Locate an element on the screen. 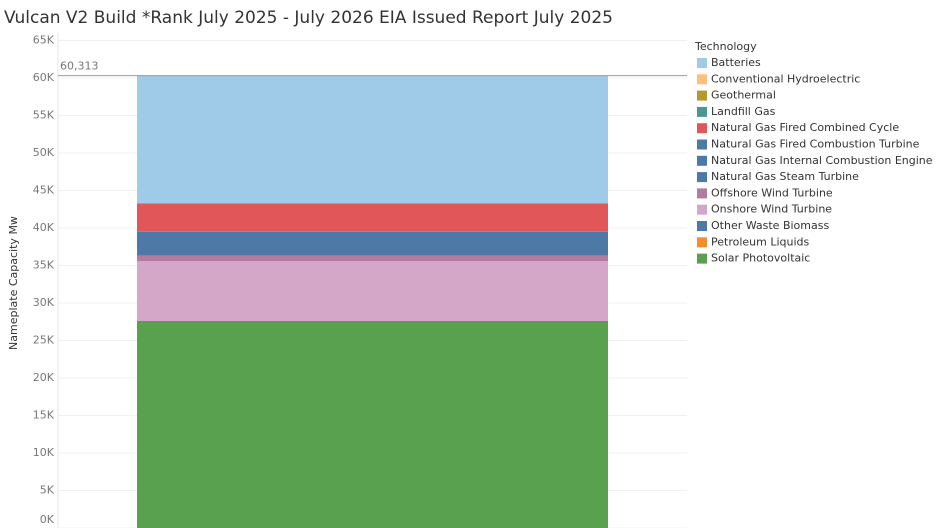  y-tick-label: 0K is located at coordinates (47, 519).